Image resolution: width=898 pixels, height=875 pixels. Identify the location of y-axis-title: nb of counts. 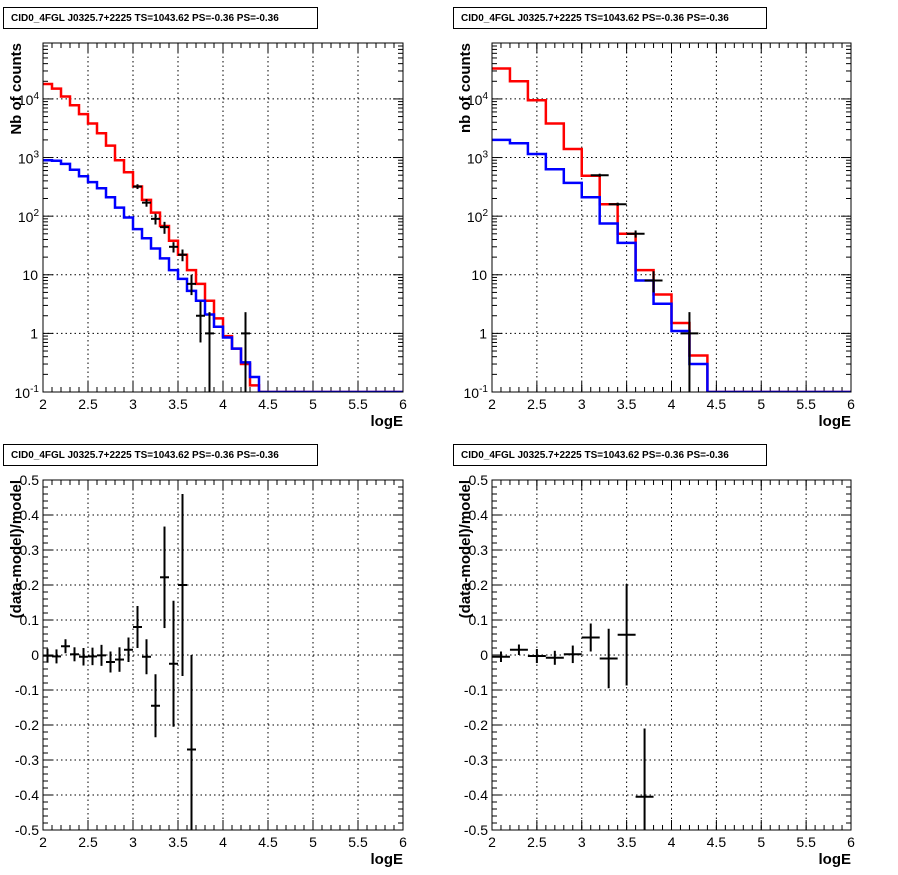
(465, 88).